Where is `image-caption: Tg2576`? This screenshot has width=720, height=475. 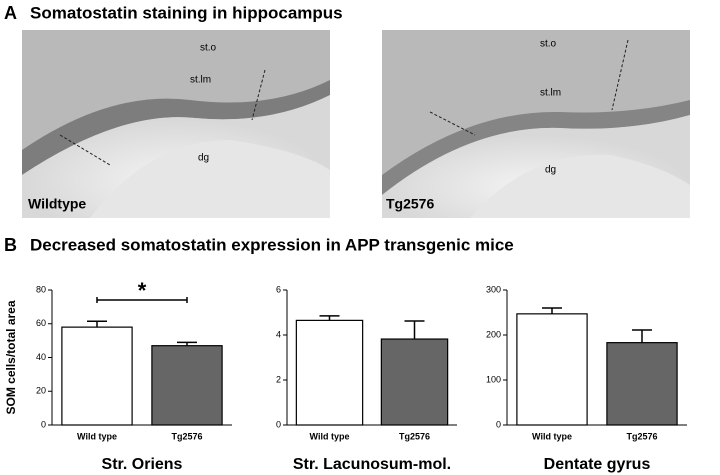 image-caption: Tg2576 is located at coordinates (410, 204).